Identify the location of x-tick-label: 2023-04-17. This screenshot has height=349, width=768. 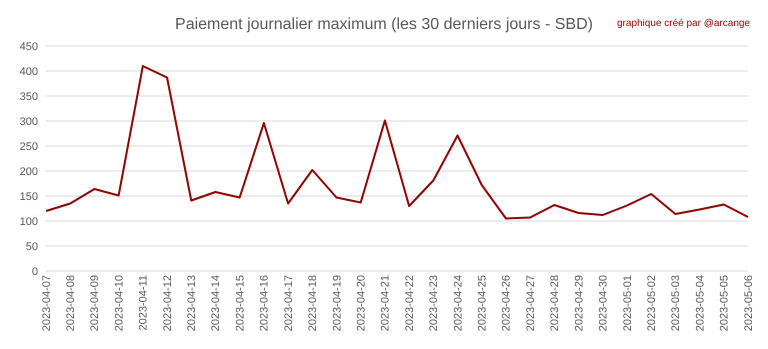
(288, 303).